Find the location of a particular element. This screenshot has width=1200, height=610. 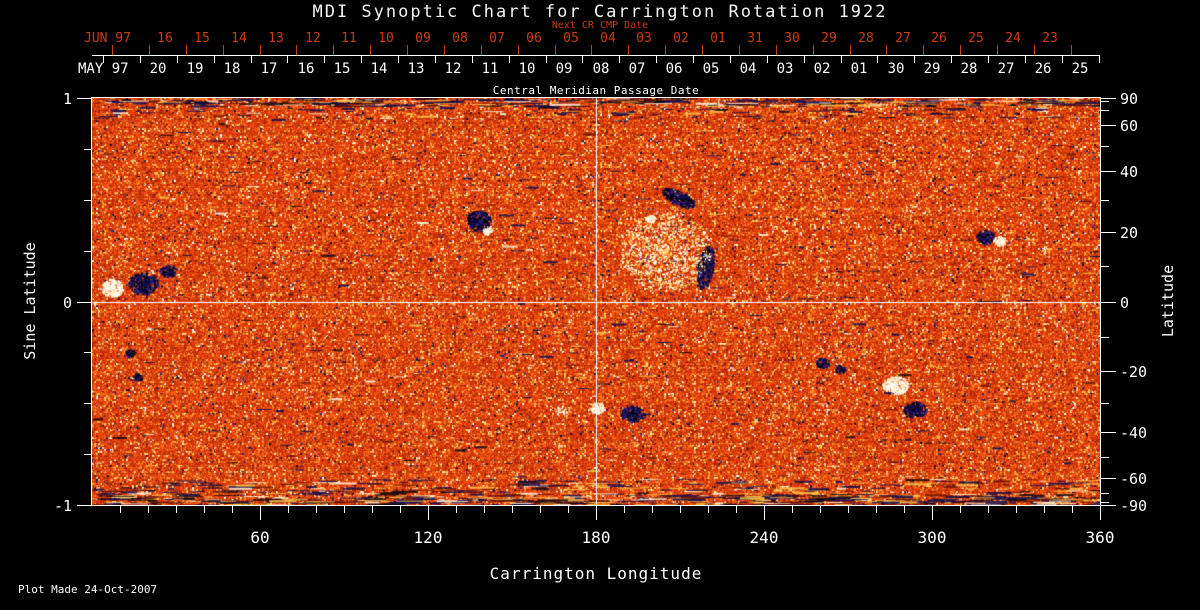

cmp-day-label: 11 is located at coordinates (490, 69).